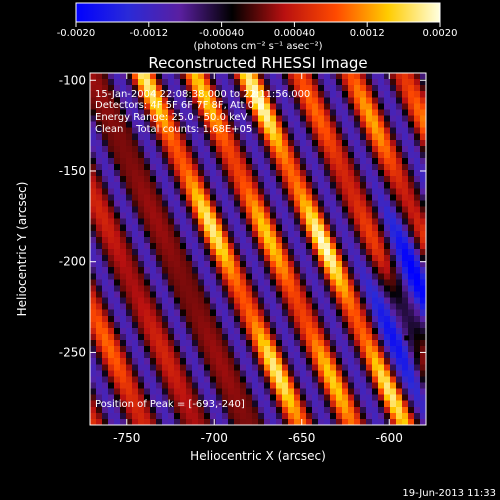 The height and width of the screenshot is (500, 500). Describe the element at coordinates (202, 94) in the screenshot. I see `info-line-time: 15-Jan-2004 22:08:38.000 to 22:11:56.000` at that location.